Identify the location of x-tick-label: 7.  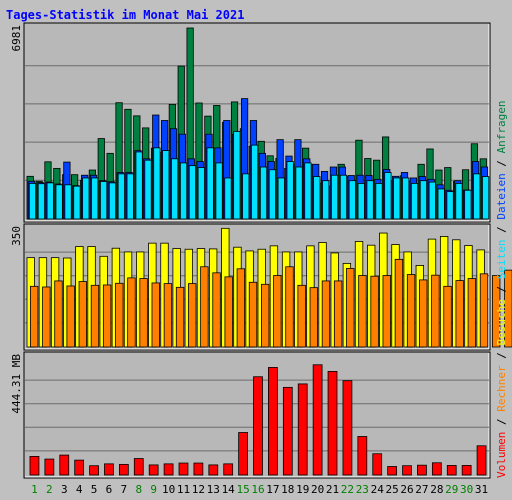
(124, 489).